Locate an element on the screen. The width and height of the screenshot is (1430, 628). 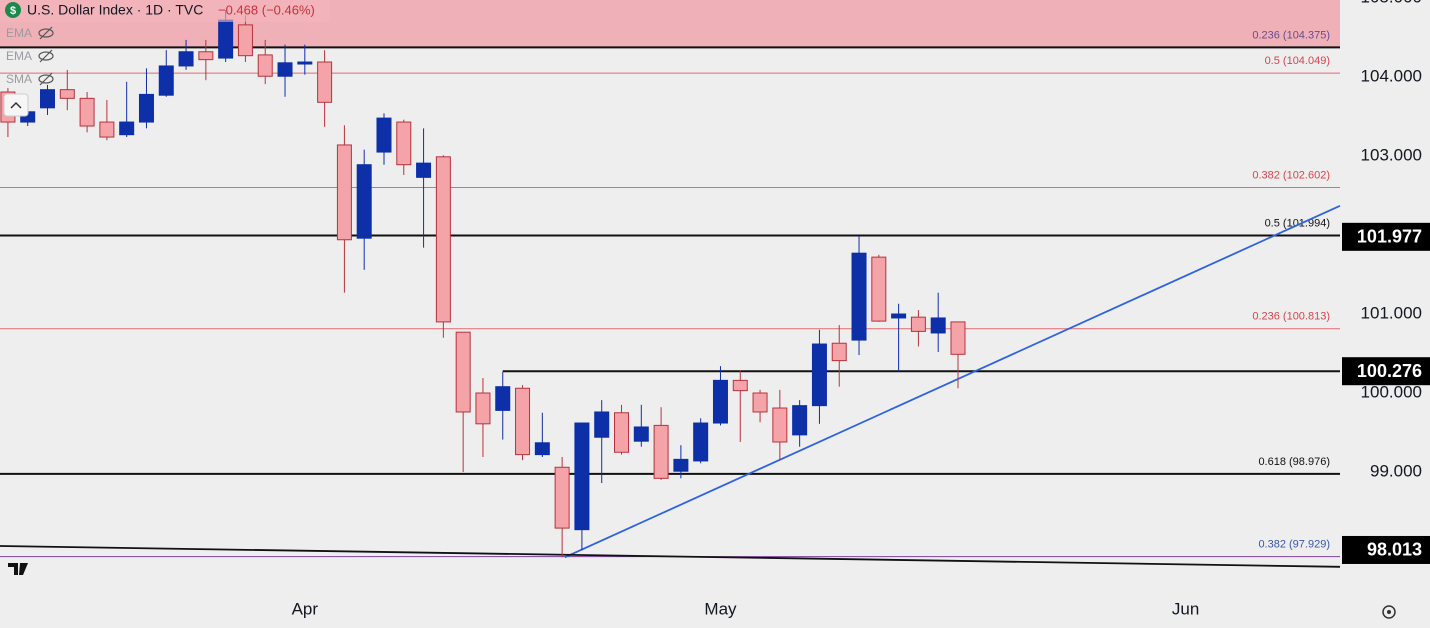
symbol-icon is located at coordinates (13, 10).